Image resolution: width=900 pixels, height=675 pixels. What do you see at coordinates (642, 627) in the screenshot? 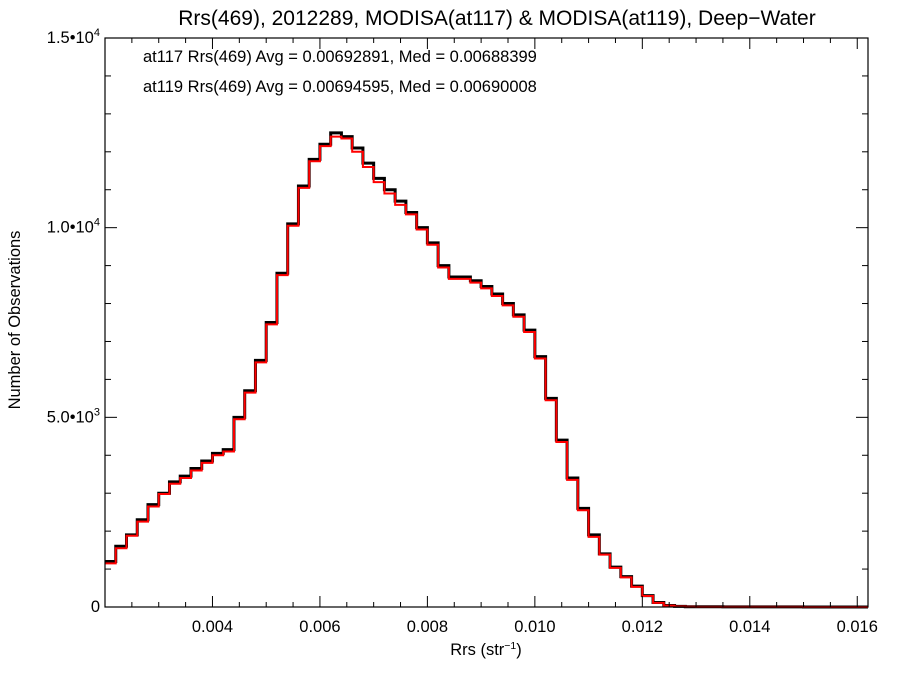
I see `x-tick-label: 0.012` at bounding box center [642, 627].